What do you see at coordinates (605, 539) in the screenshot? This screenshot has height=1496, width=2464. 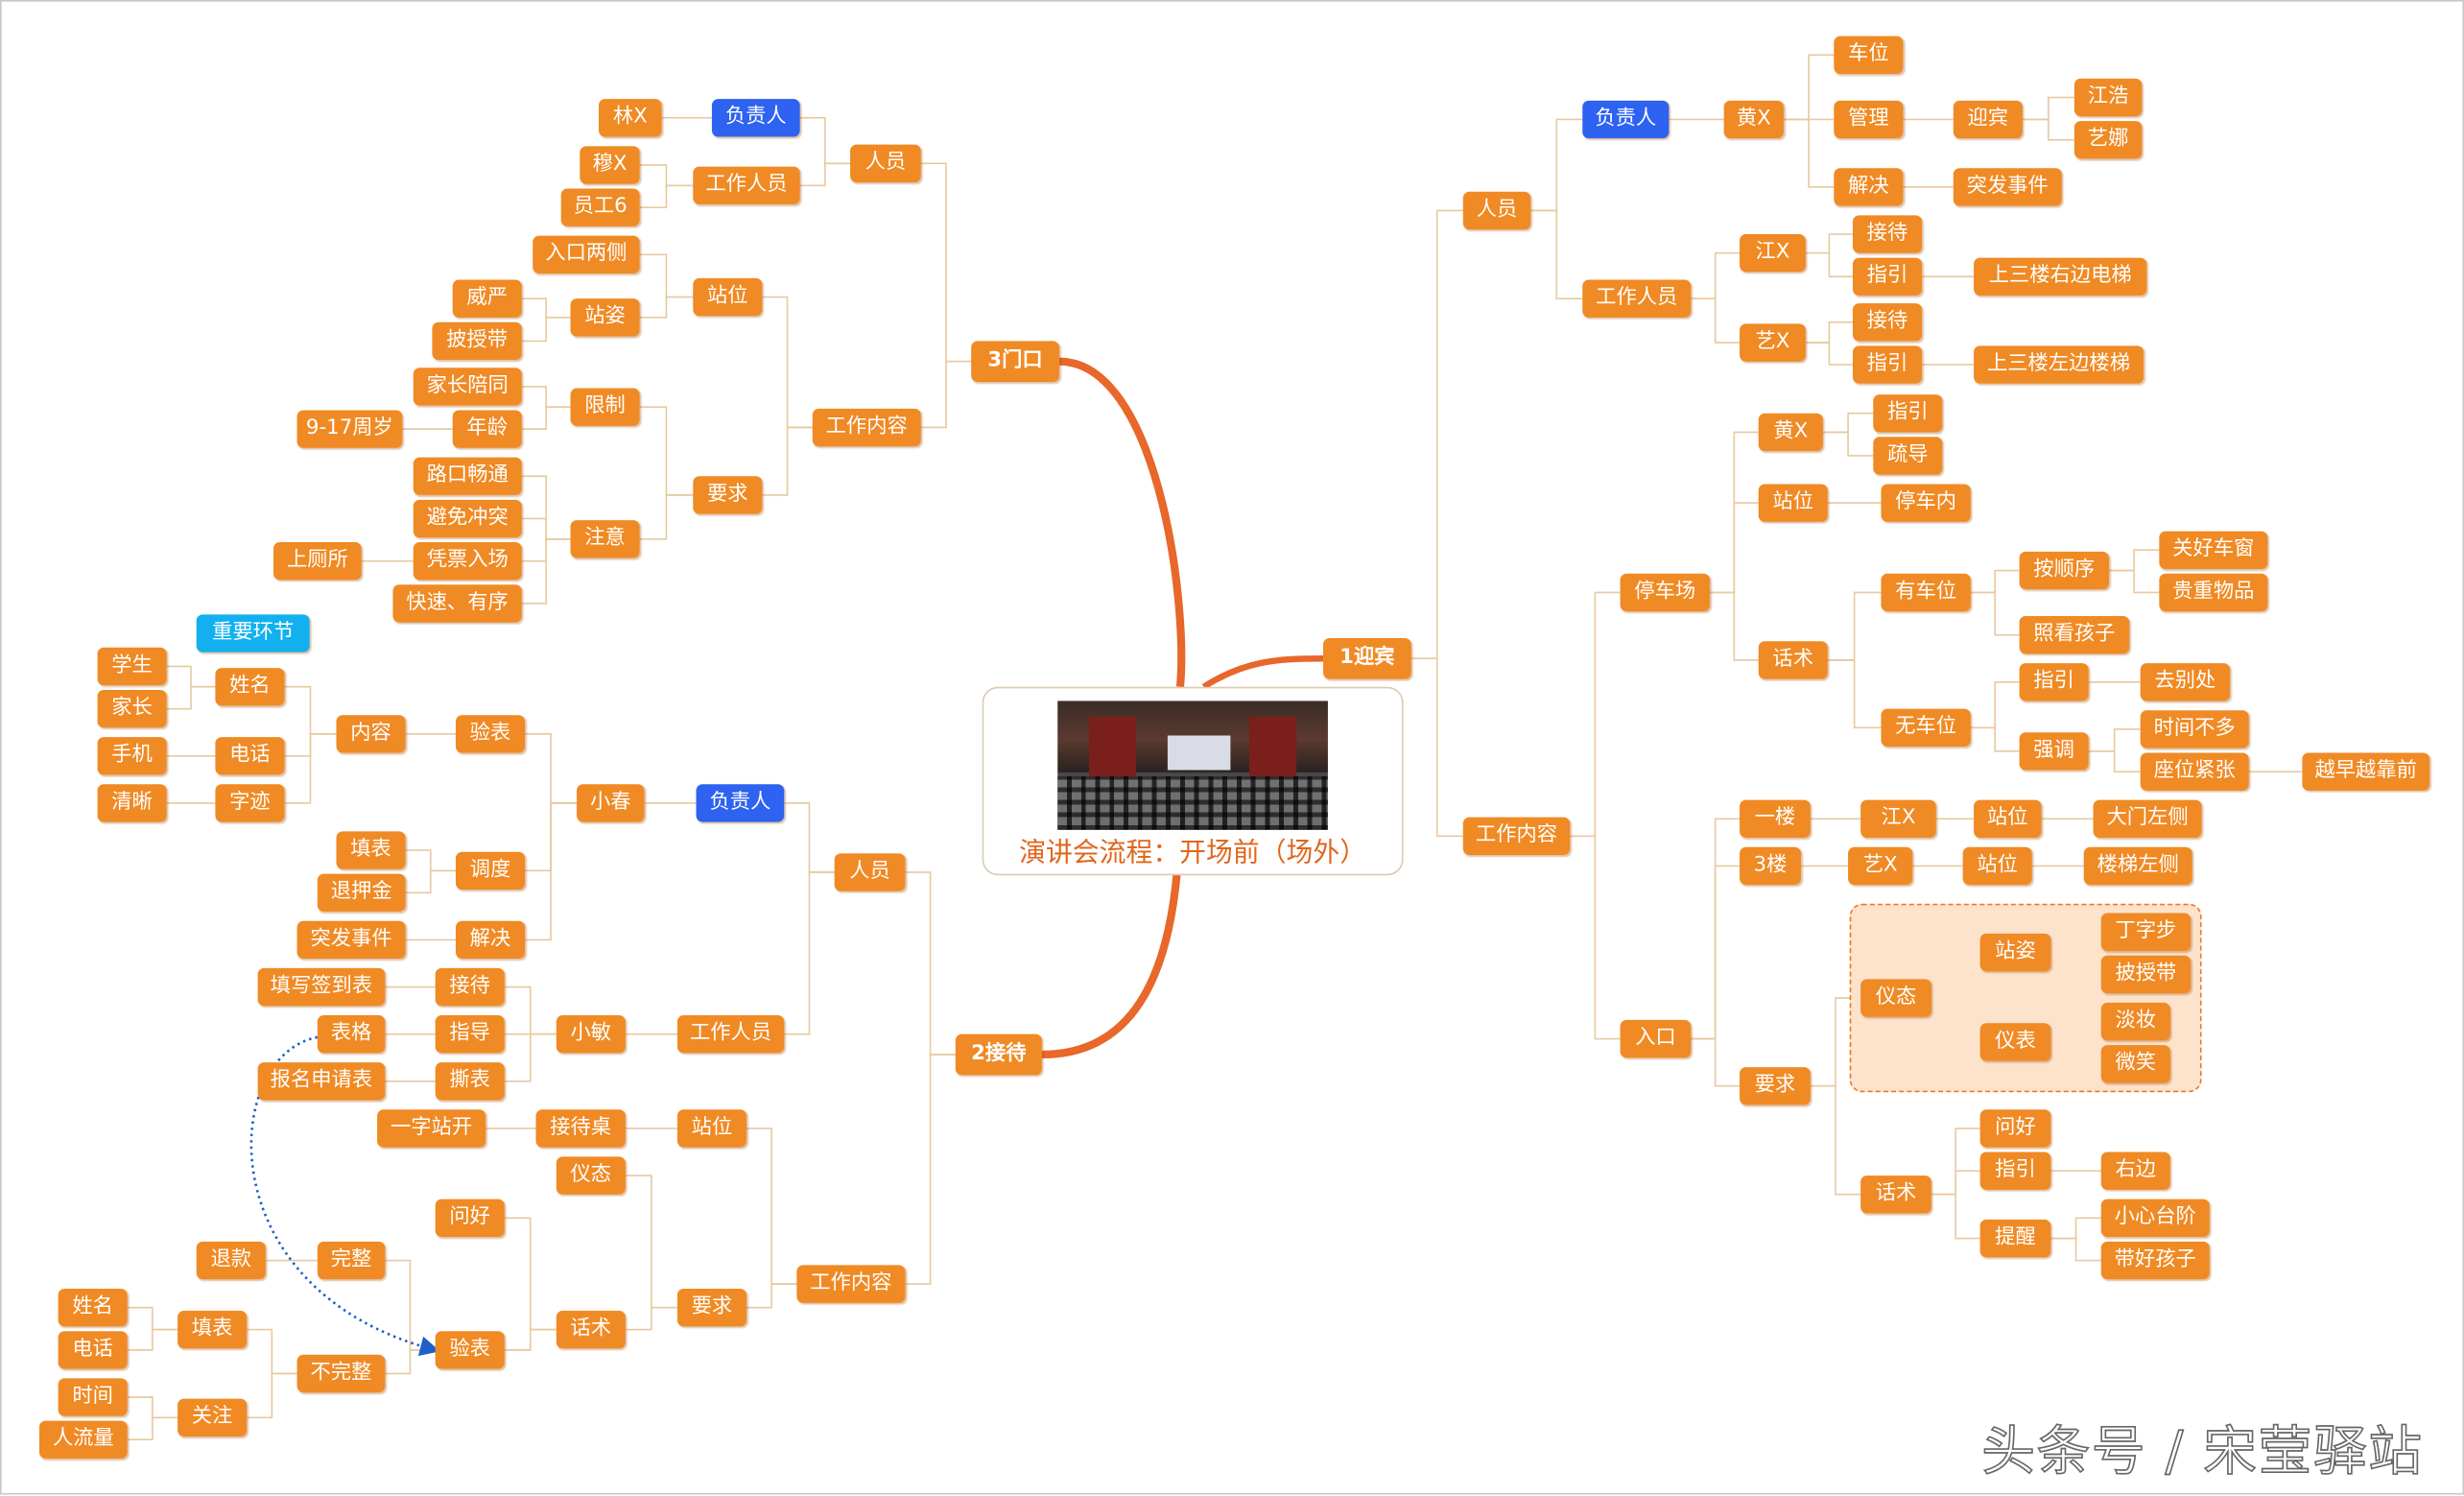 I see `topic-node: 注意` at bounding box center [605, 539].